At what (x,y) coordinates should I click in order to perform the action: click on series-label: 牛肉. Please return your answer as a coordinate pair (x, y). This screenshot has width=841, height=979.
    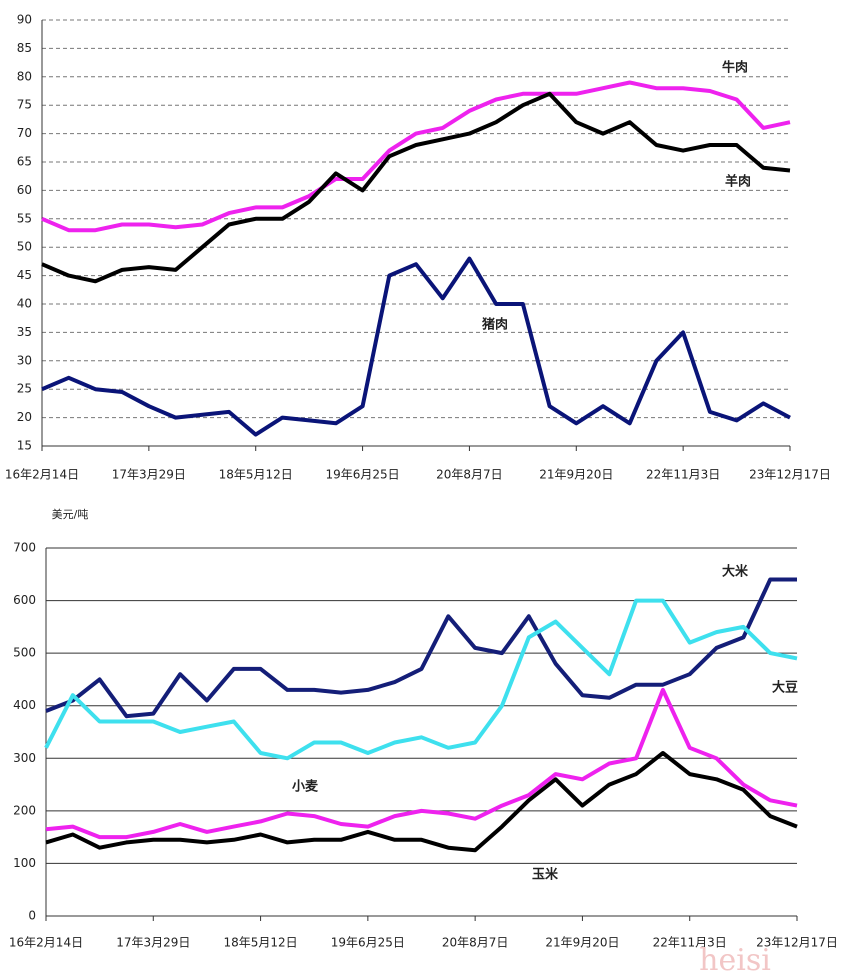
    Looking at the image, I should click on (735, 68).